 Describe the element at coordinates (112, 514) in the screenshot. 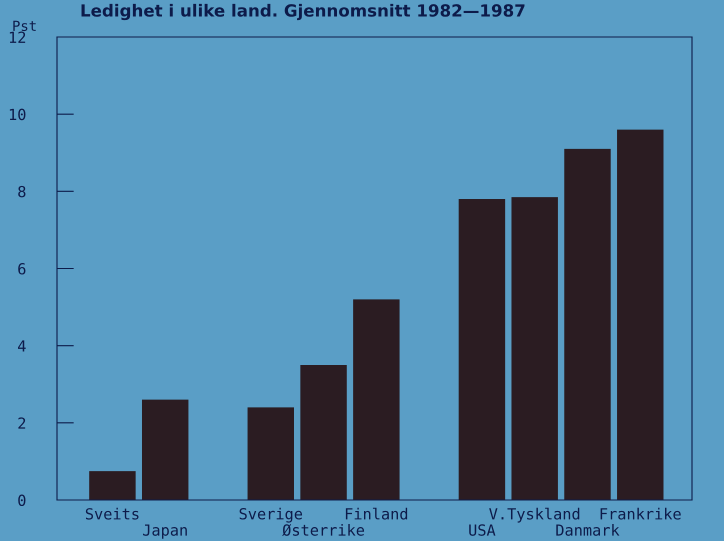

I see `x-tick-label: Sveits` at that location.